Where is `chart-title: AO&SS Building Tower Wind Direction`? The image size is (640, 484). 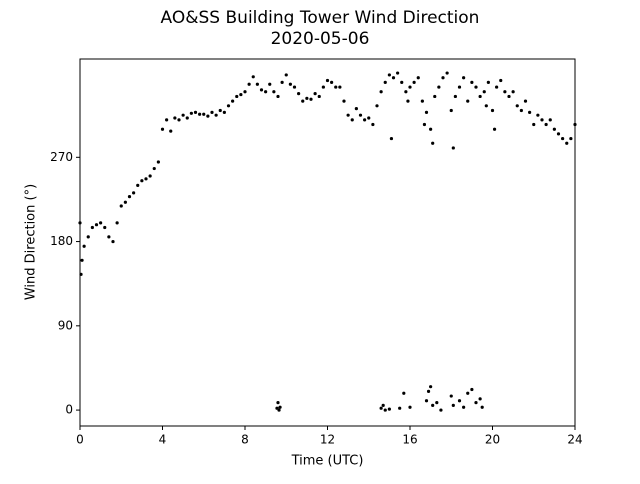
chart-title: AO&SS Building Tower Wind Direction is located at coordinates (320, 18).